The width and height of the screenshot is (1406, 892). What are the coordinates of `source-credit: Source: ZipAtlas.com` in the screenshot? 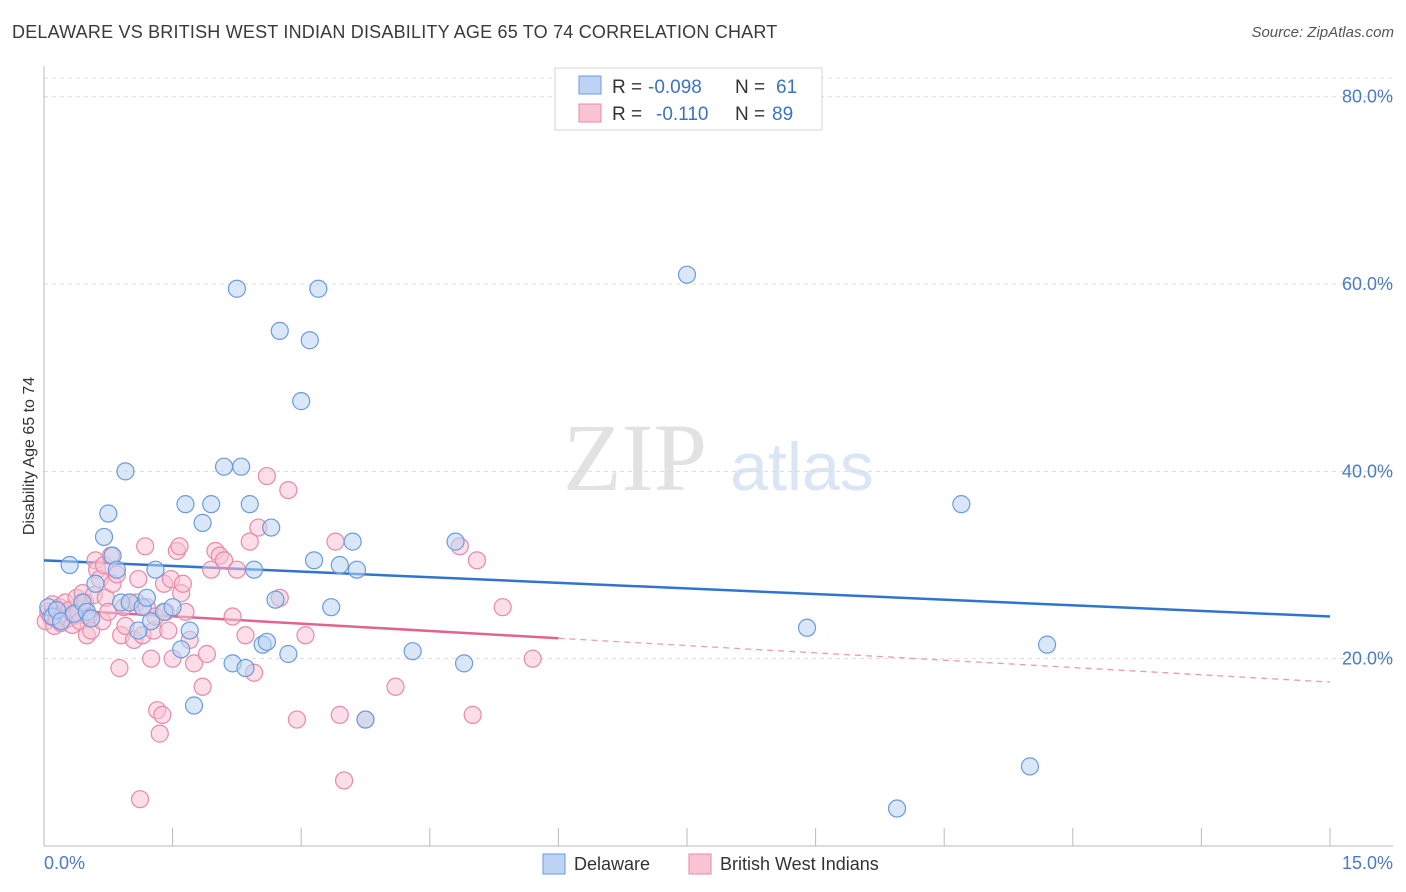 It's located at (1322, 32).